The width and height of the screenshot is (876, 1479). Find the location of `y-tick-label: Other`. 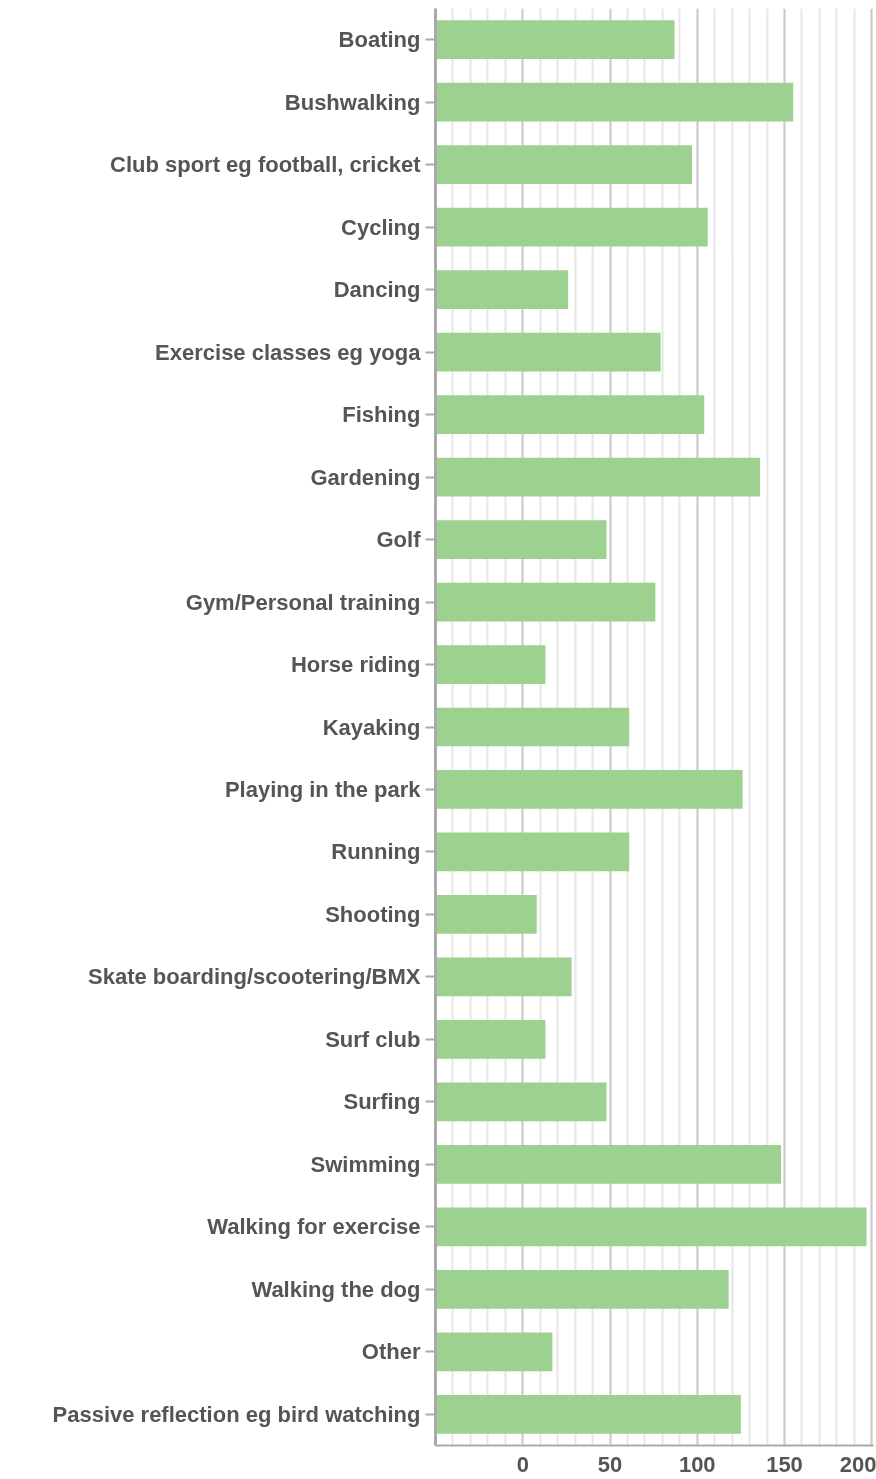

y-tick-label: Other is located at coordinates (391, 1352).